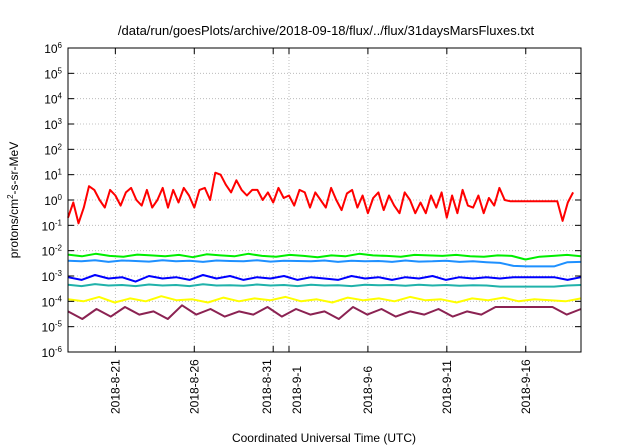 Image resolution: width=640 pixels, height=448 pixels. I want to click on y-tick-label-exp: 0, so click(60, 197).